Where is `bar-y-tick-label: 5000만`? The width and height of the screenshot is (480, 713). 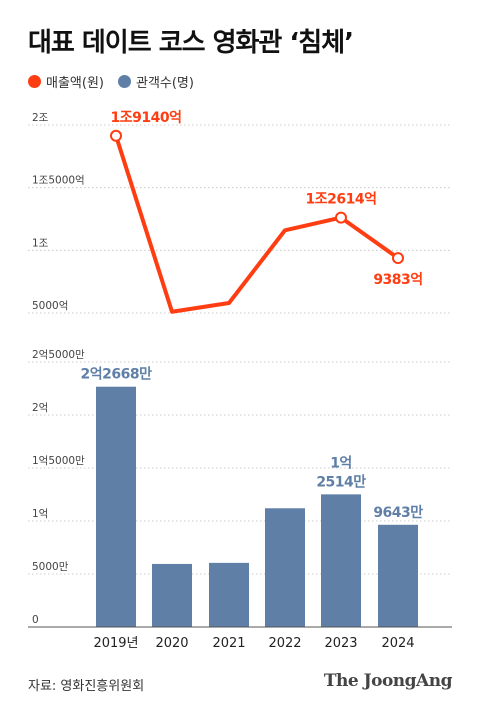
bar-y-tick-label: 5000만 is located at coordinates (50, 567).